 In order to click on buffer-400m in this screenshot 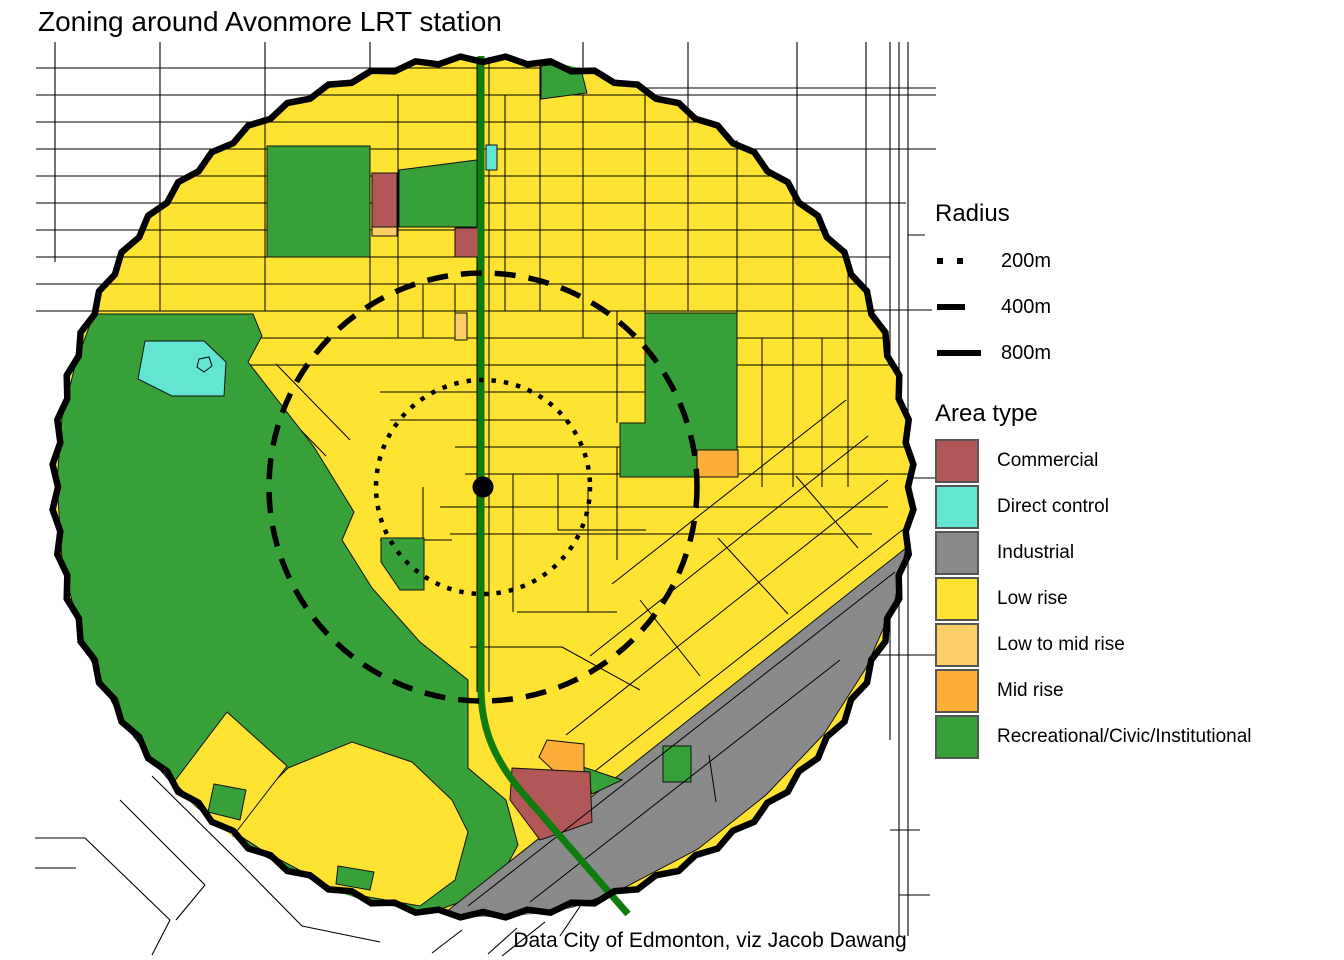, I will do `click(483, 487)`.